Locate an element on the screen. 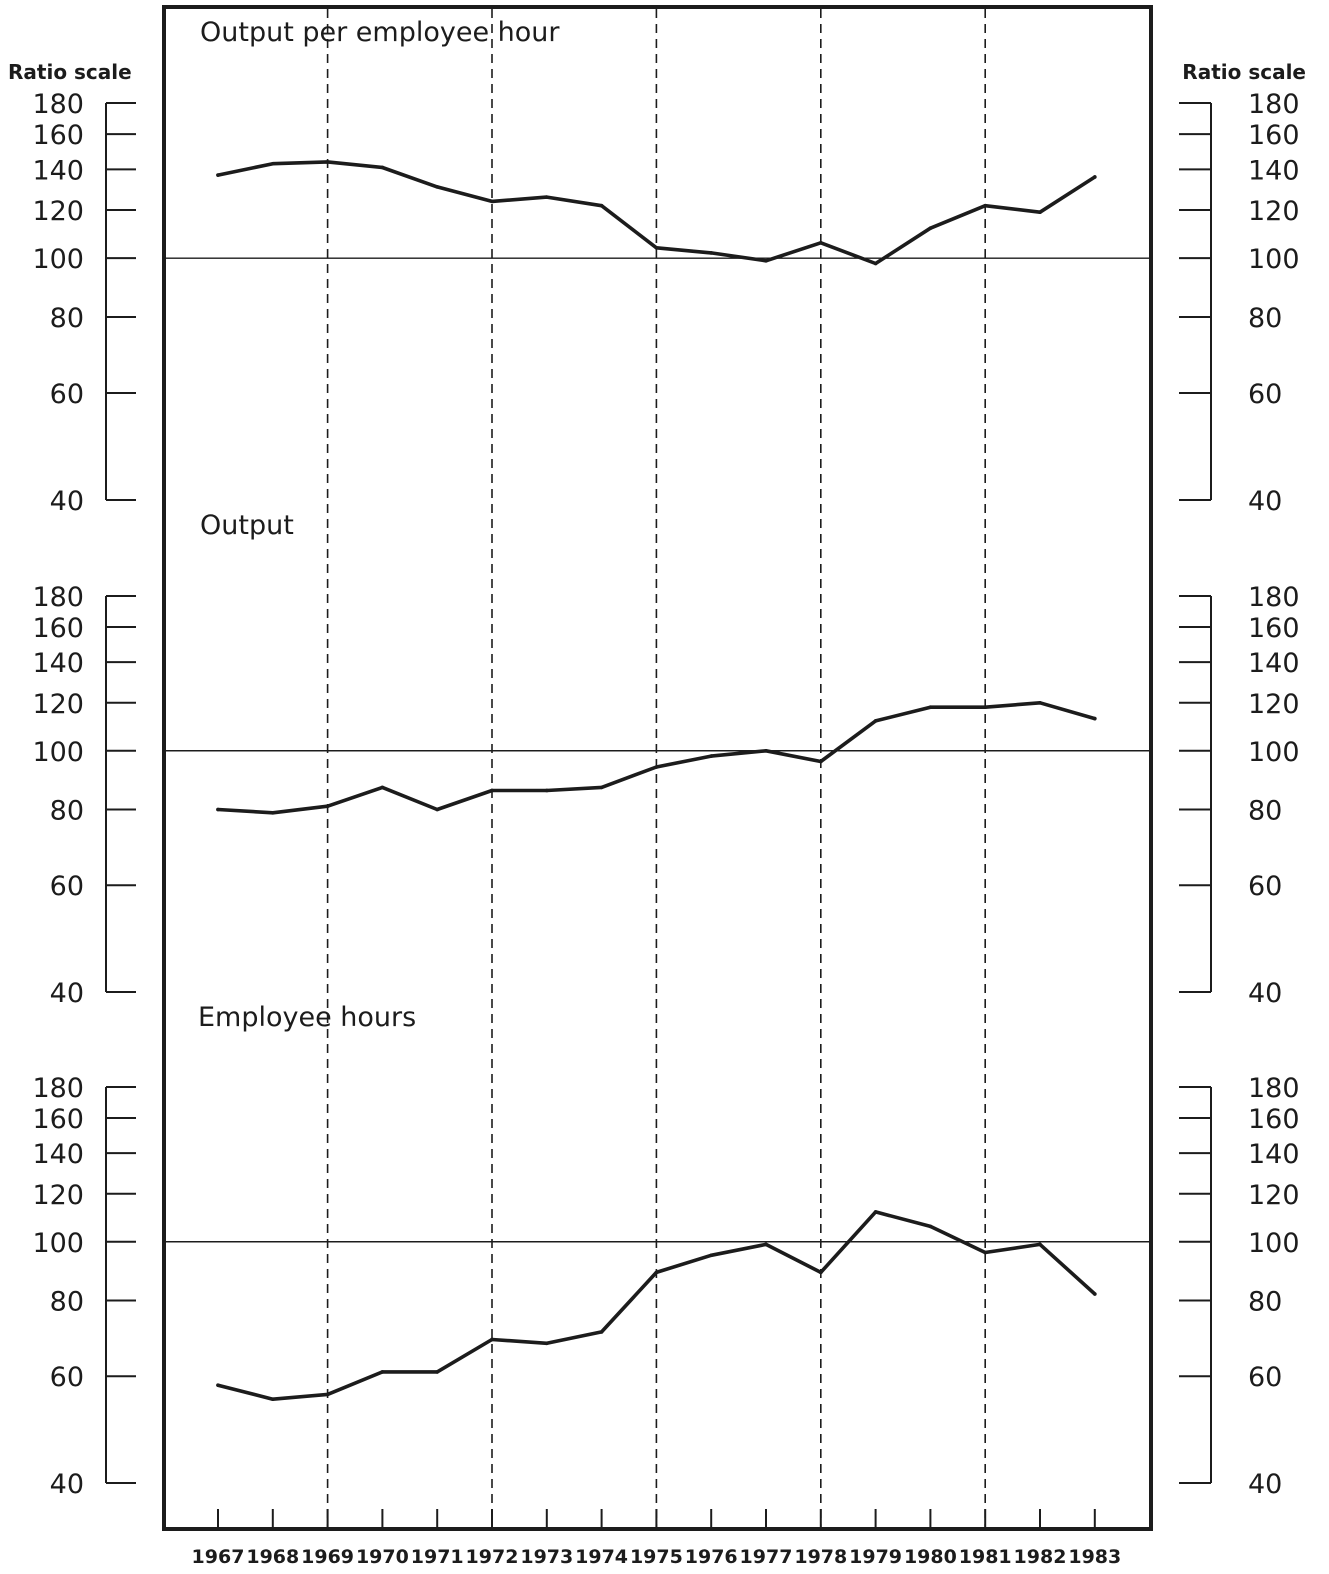 This screenshot has width=1329, height=1574. x-tick-label: 1978 is located at coordinates (820, 1557).